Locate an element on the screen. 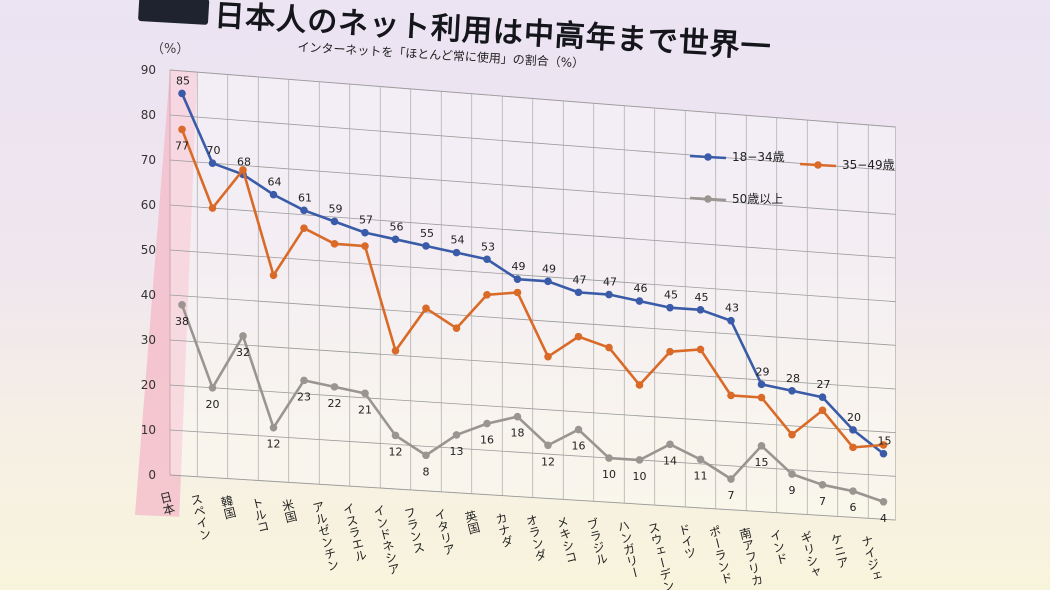  data-label: 53 is located at coordinates (488, 246).